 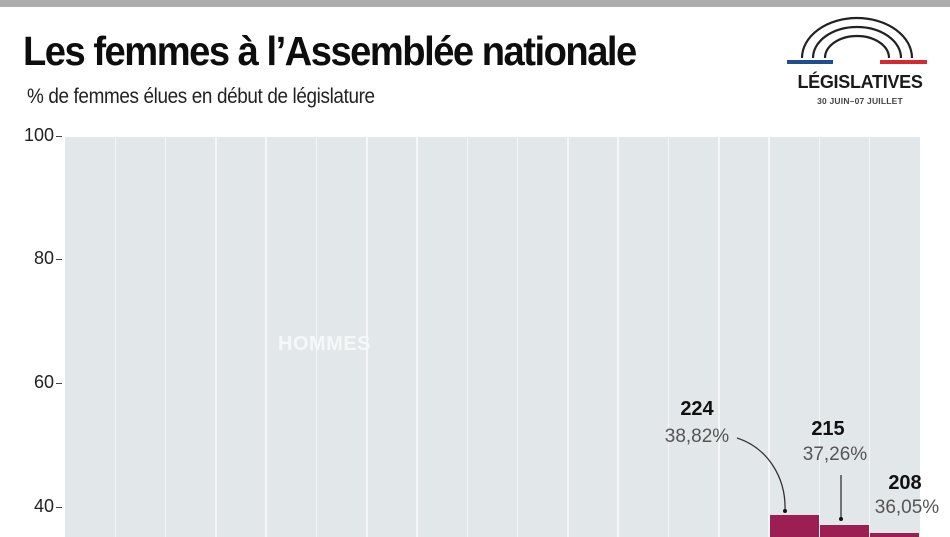 I want to click on y-tick-60: 60, so click(x=31, y=382).